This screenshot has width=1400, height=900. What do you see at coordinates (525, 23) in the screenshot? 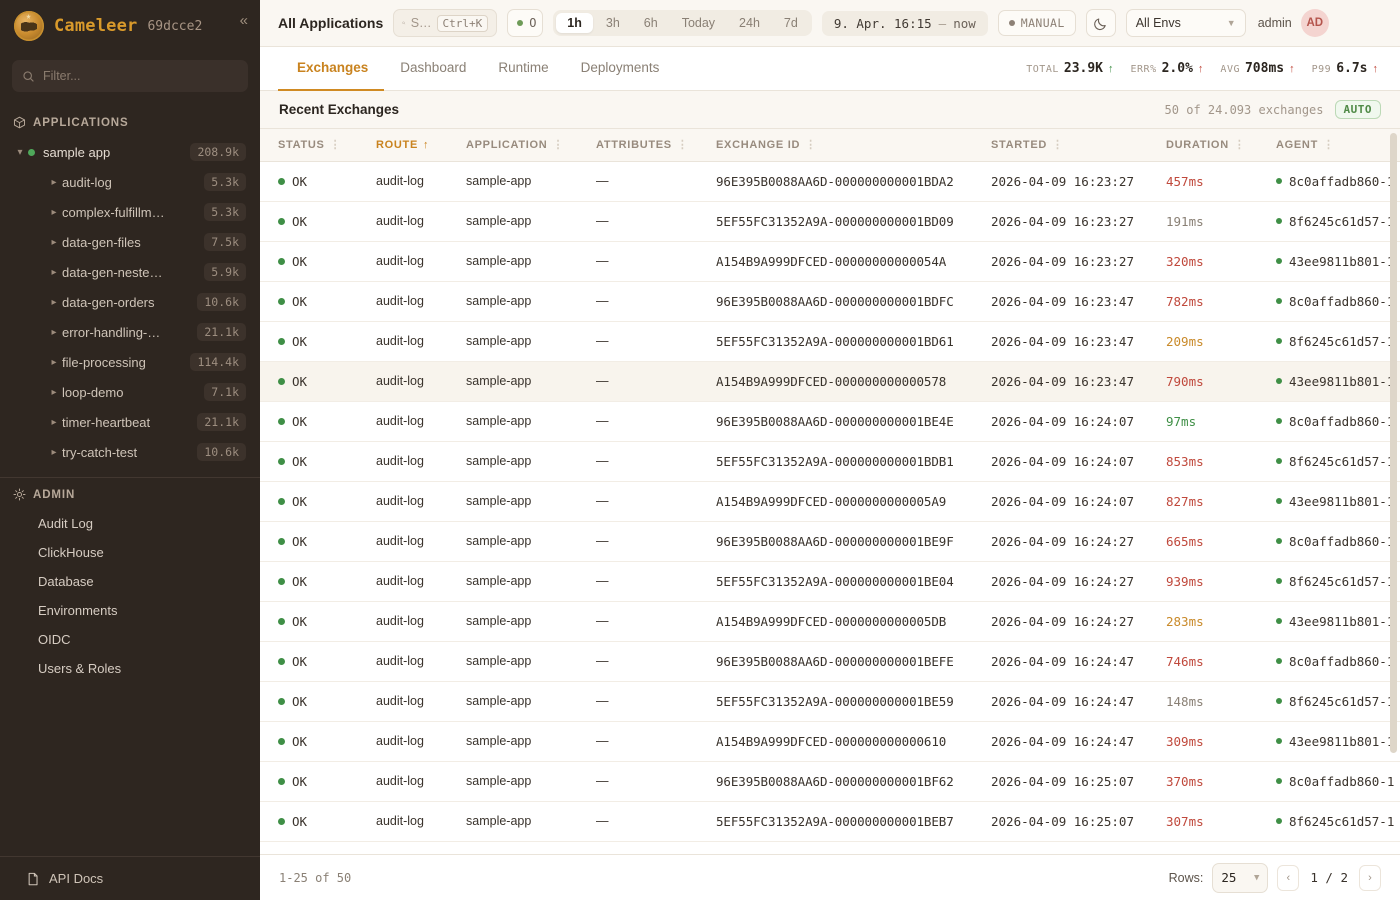
I see `live-status-pill: O` at bounding box center [525, 23].